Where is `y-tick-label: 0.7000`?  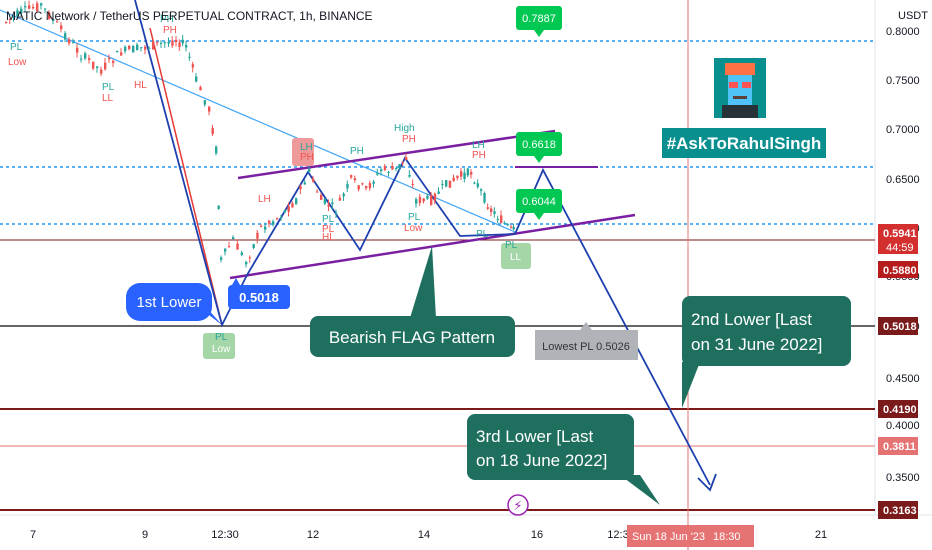 y-tick-label: 0.7000 is located at coordinates (903, 130).